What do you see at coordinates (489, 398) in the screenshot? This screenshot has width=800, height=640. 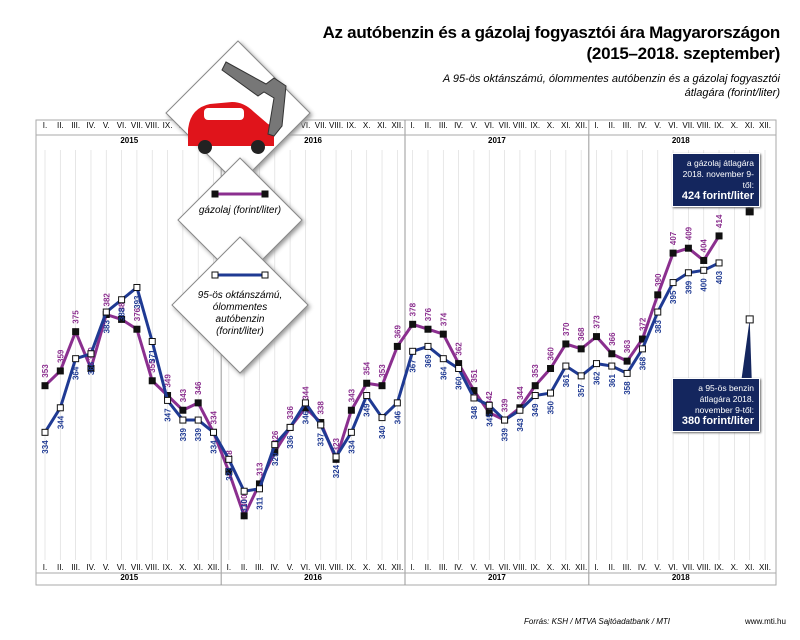 I see `data-label: 342` at bounding box center [489, 398].